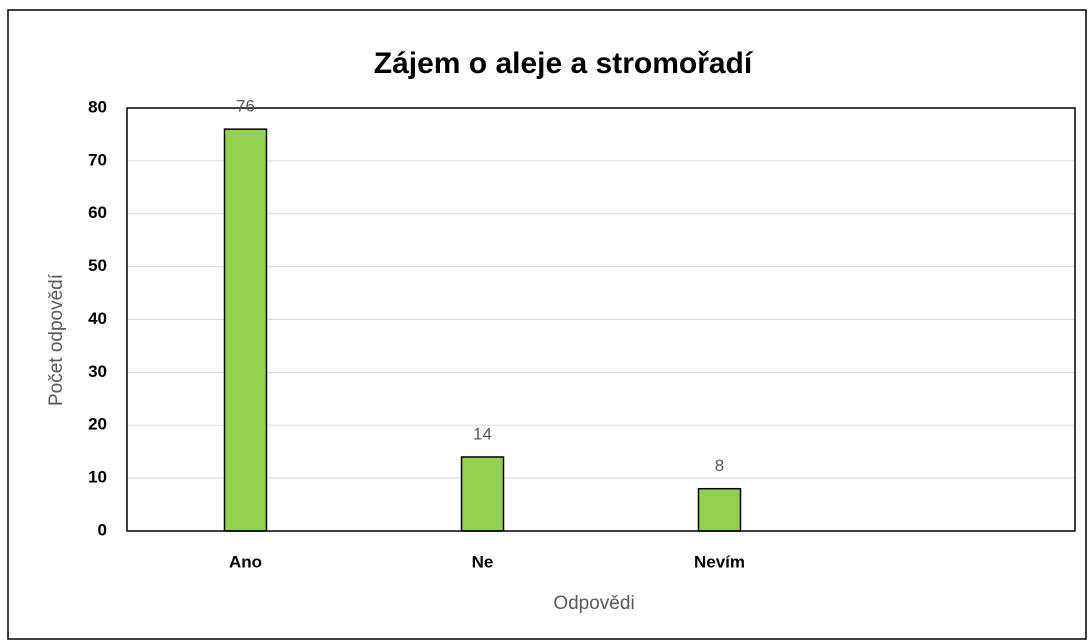 The height and width of the screenshot is (642, 1091). What do you see at coordinates (245, 561) in the screenshot?
I see `x-tick-label: Ano` at bounding box center [245, 561].